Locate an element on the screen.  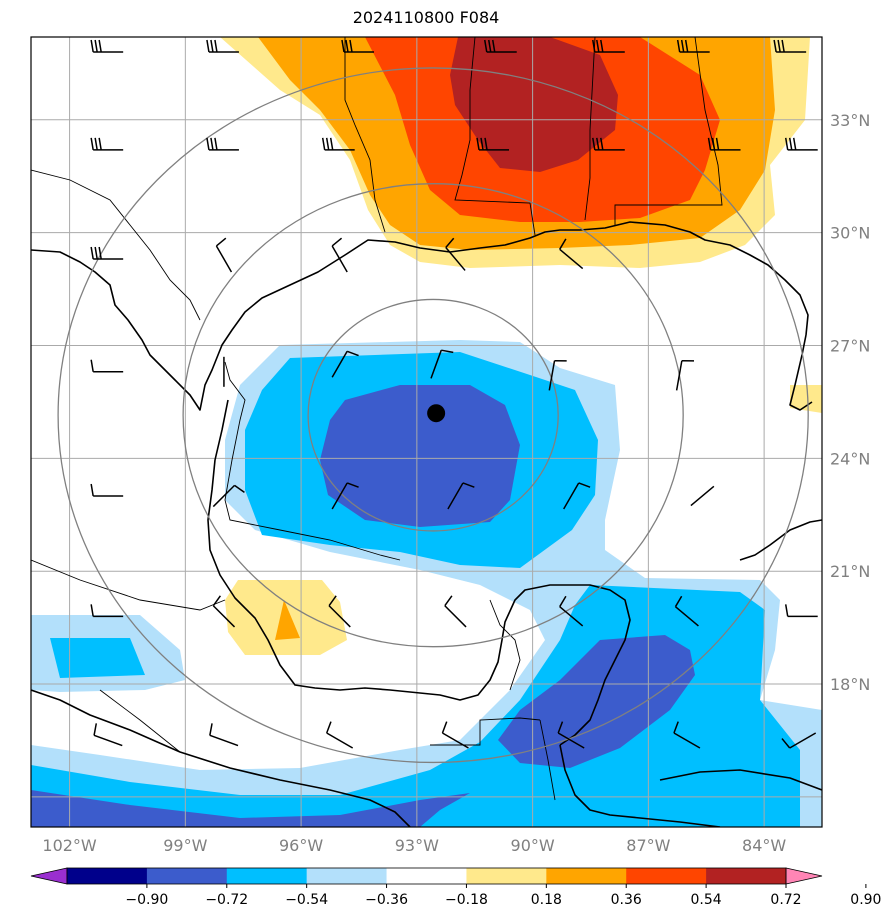
colorbar-tick-label: 0.54 is located at coordinates (706, 900).